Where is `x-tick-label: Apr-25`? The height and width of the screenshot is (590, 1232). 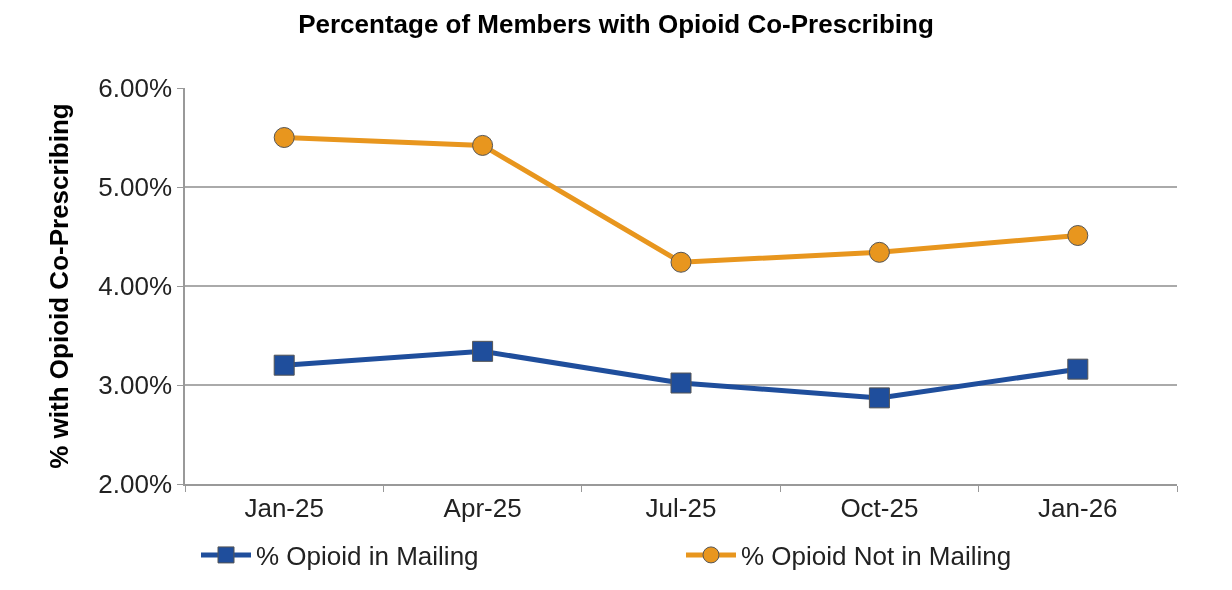 x-tick-label: Apr-25 is located at coordinates (482, 507).